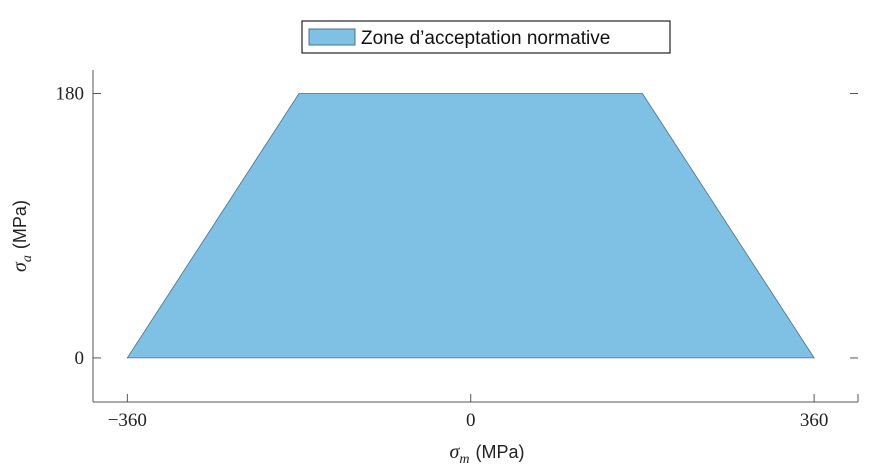 The image size is (870, 466). What do you see at coordinates (487, 453) in the screenshot?
I see `x-axis-label: σm (MPa)` at bounding box center [487, 453].